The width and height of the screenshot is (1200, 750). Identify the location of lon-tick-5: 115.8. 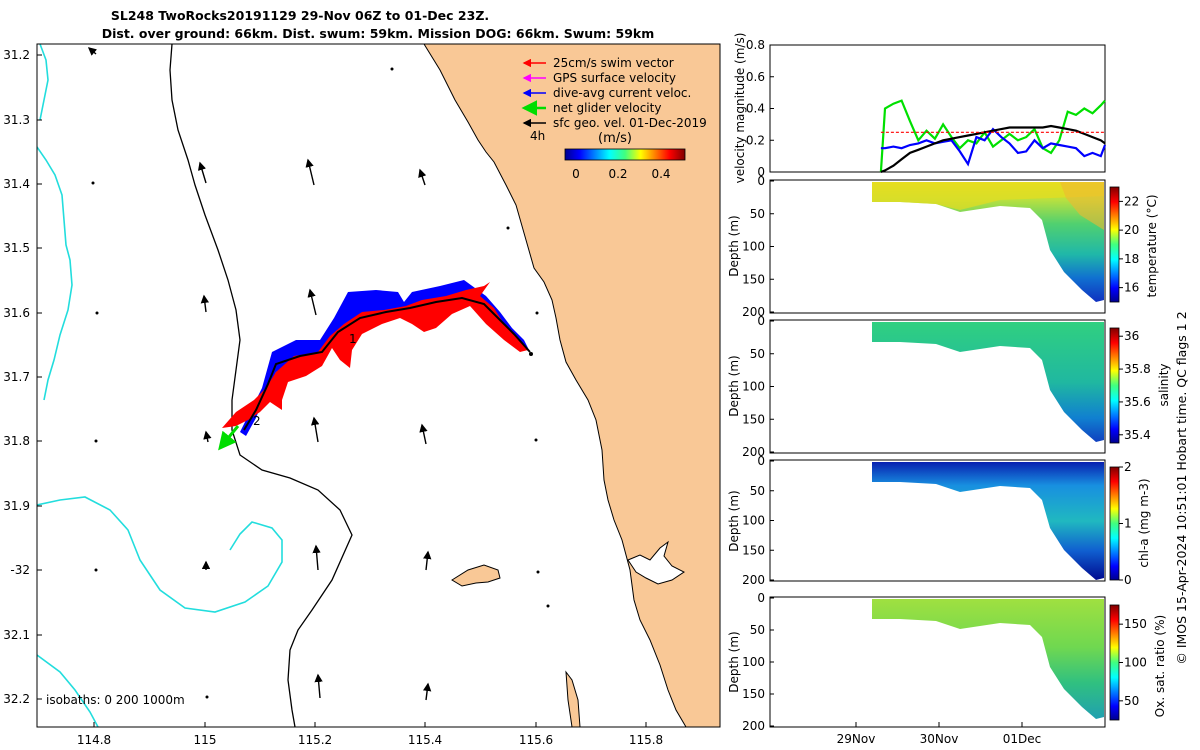
(646, 740).